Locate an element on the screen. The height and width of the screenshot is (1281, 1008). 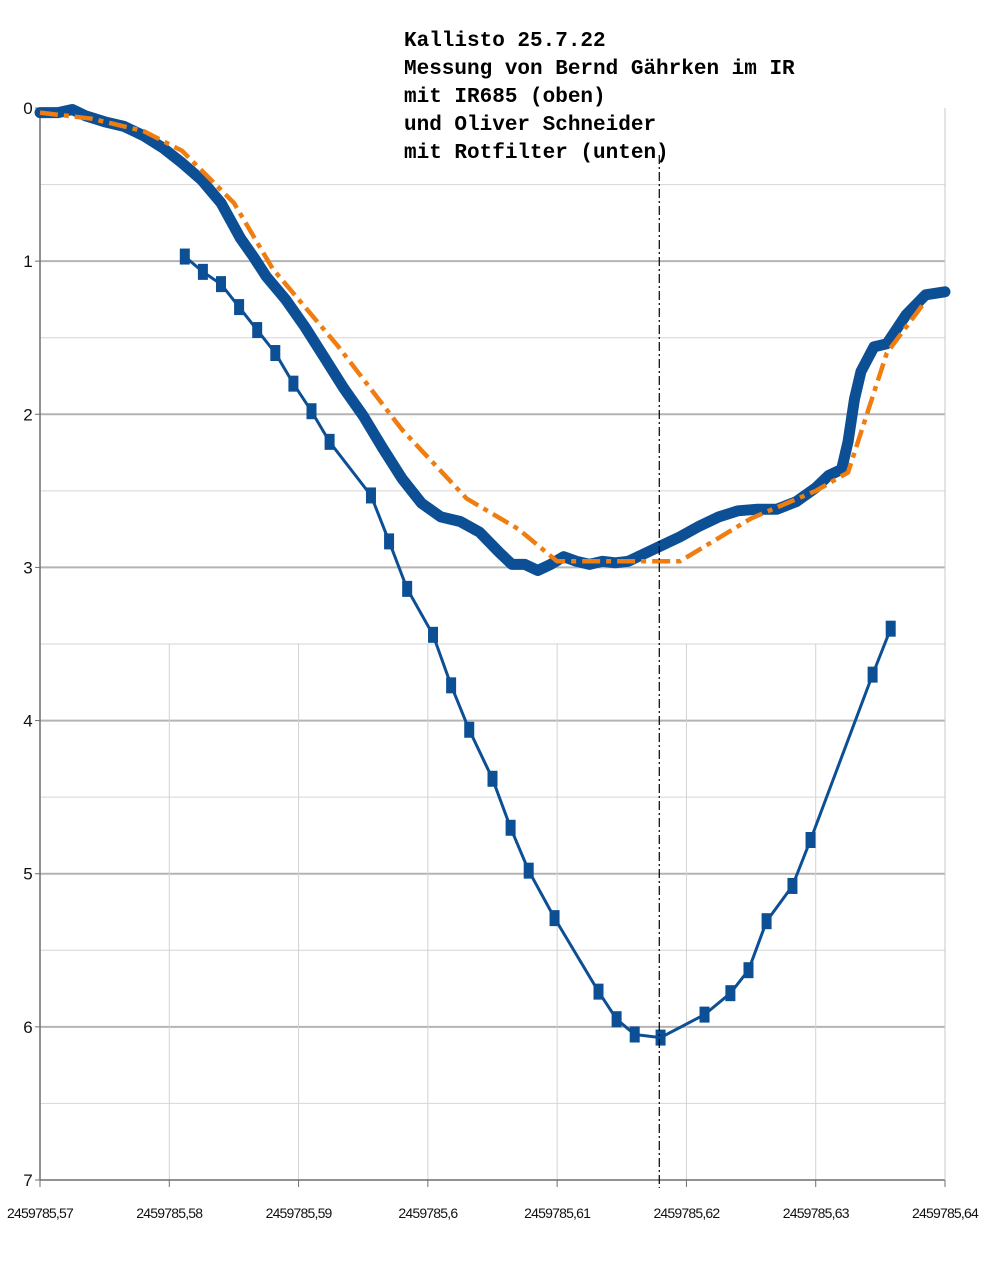
y-tick-label: 4 is located at coordinates (27, 721).